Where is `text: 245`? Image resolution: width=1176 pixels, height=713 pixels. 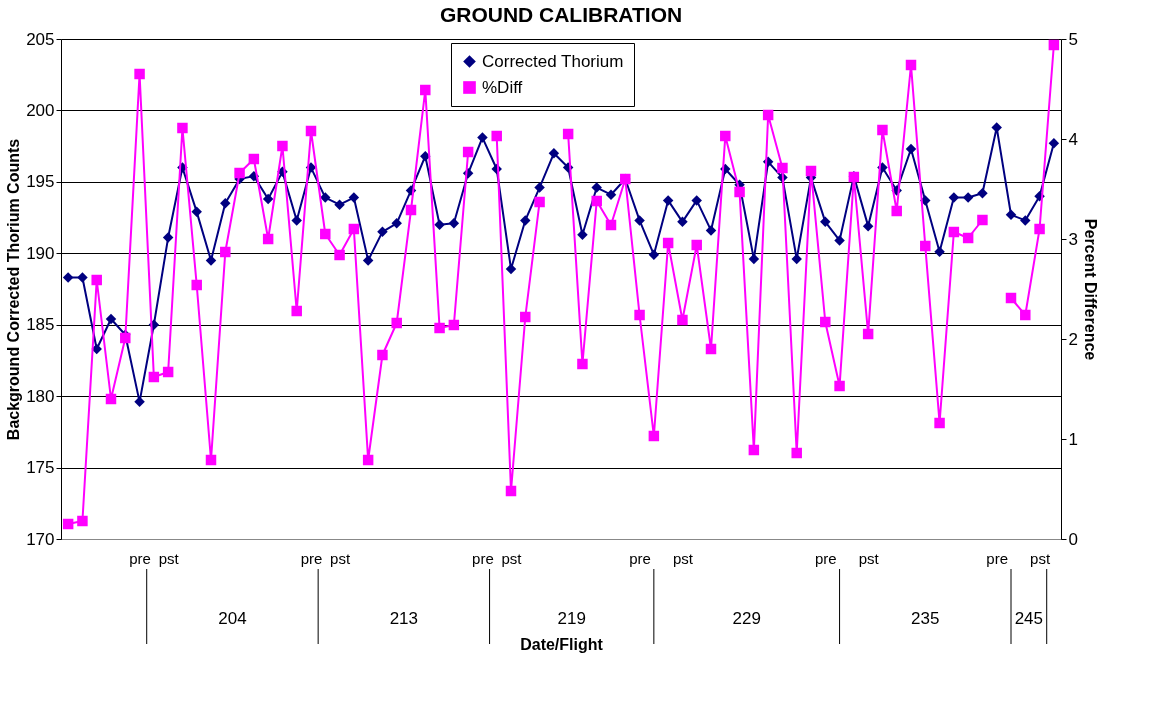
text: 245 is located at coordinates (1029, 618).